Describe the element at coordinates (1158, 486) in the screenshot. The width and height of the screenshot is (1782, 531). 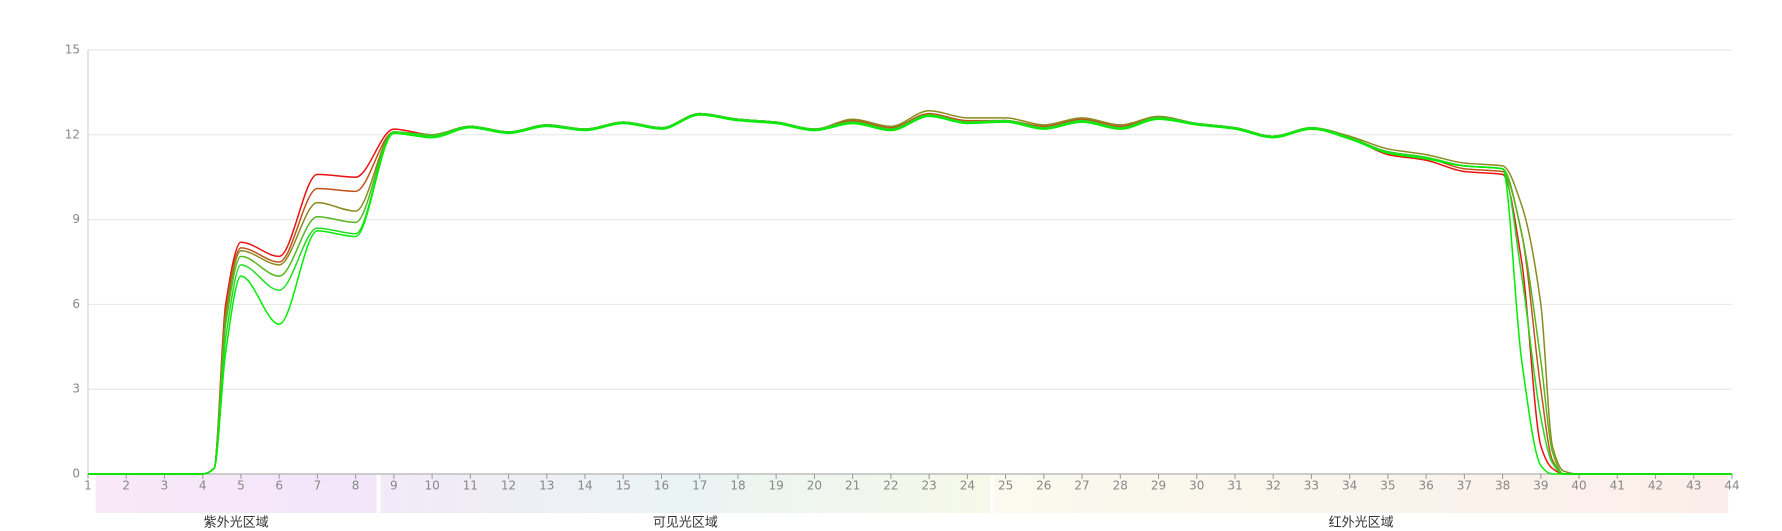
I see `x-tick-label: 29` at that location.